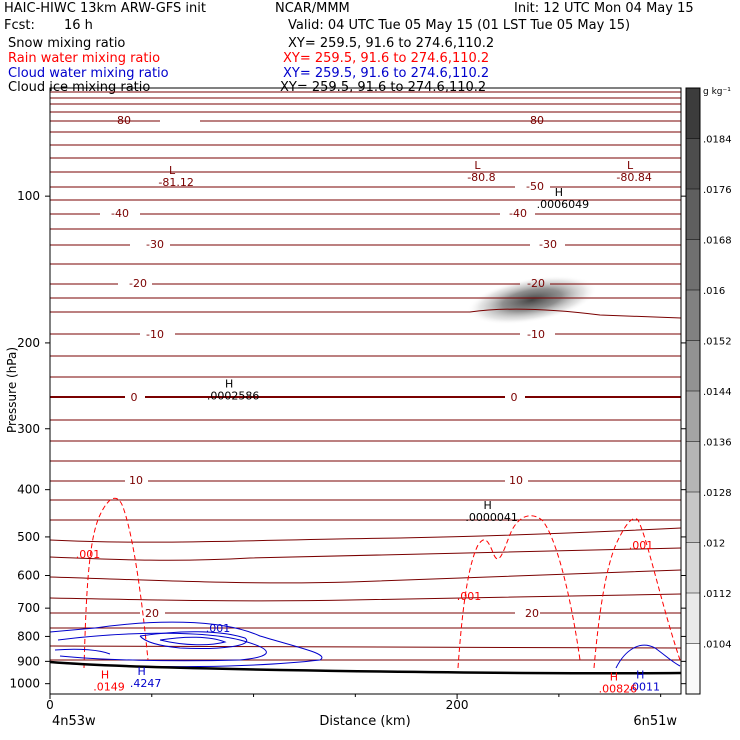  Describe the element at coordinates (717, 443) in the screenshot. I see `colorbar-tick-label: .0136` at that location.